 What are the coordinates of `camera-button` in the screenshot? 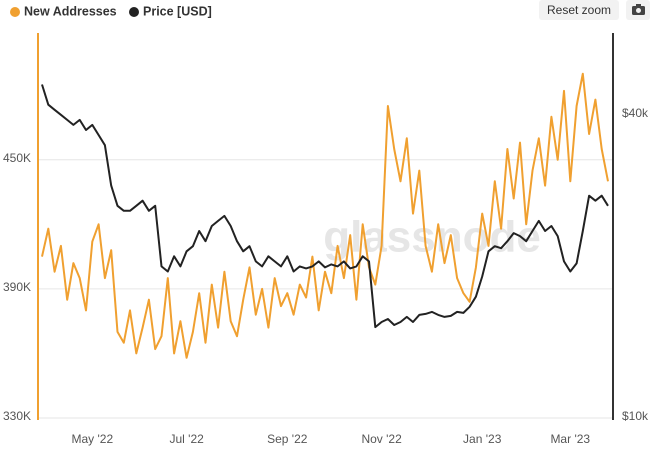 It's located at (638, 10).